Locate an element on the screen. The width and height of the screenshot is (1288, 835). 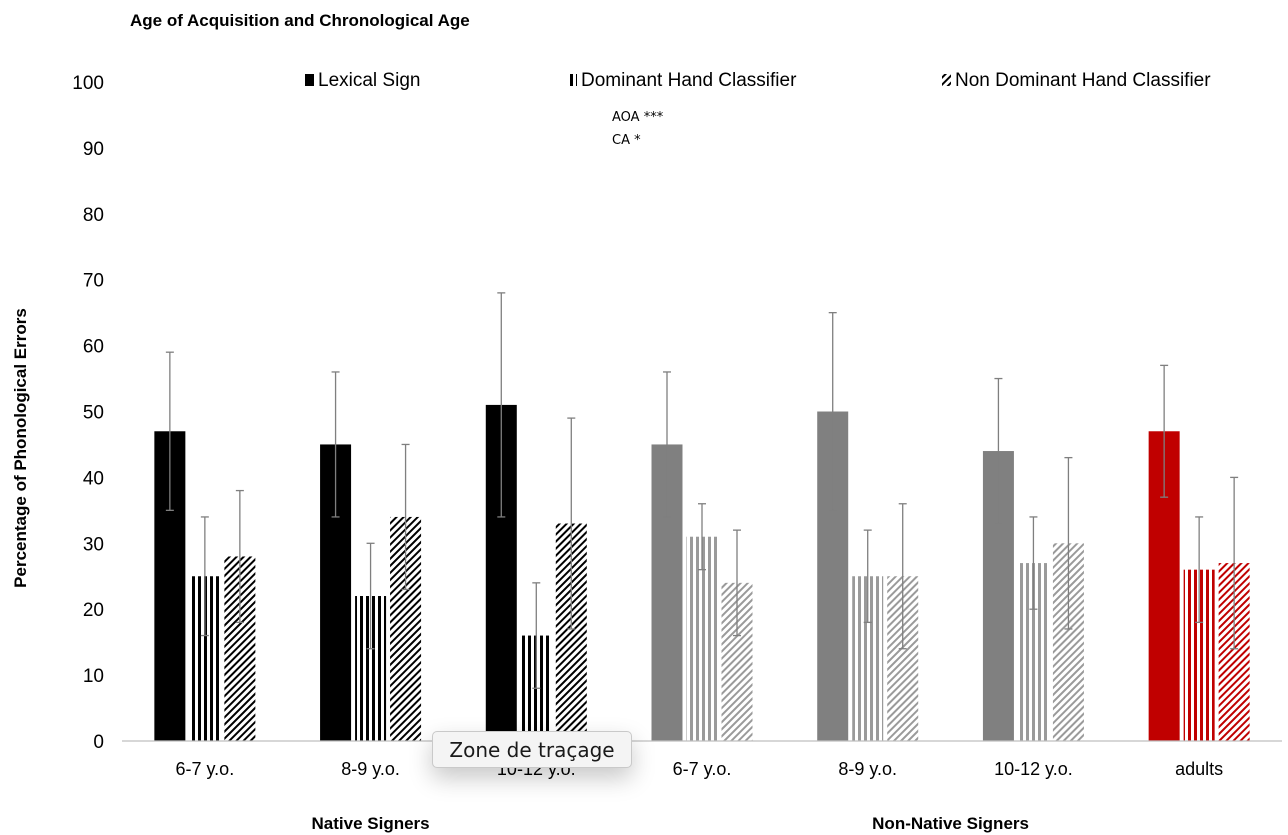
y-tick-label: 100 is located at coordinates (88, 83).